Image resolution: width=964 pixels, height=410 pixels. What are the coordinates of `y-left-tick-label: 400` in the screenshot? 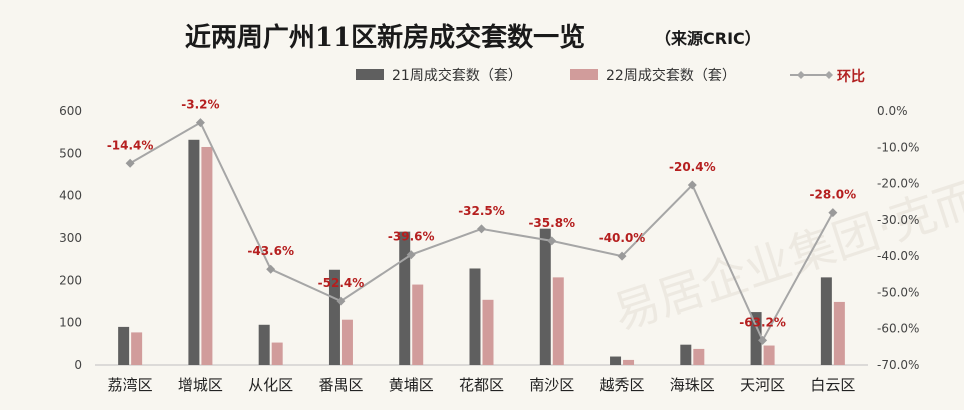 It's located at (70, 196).